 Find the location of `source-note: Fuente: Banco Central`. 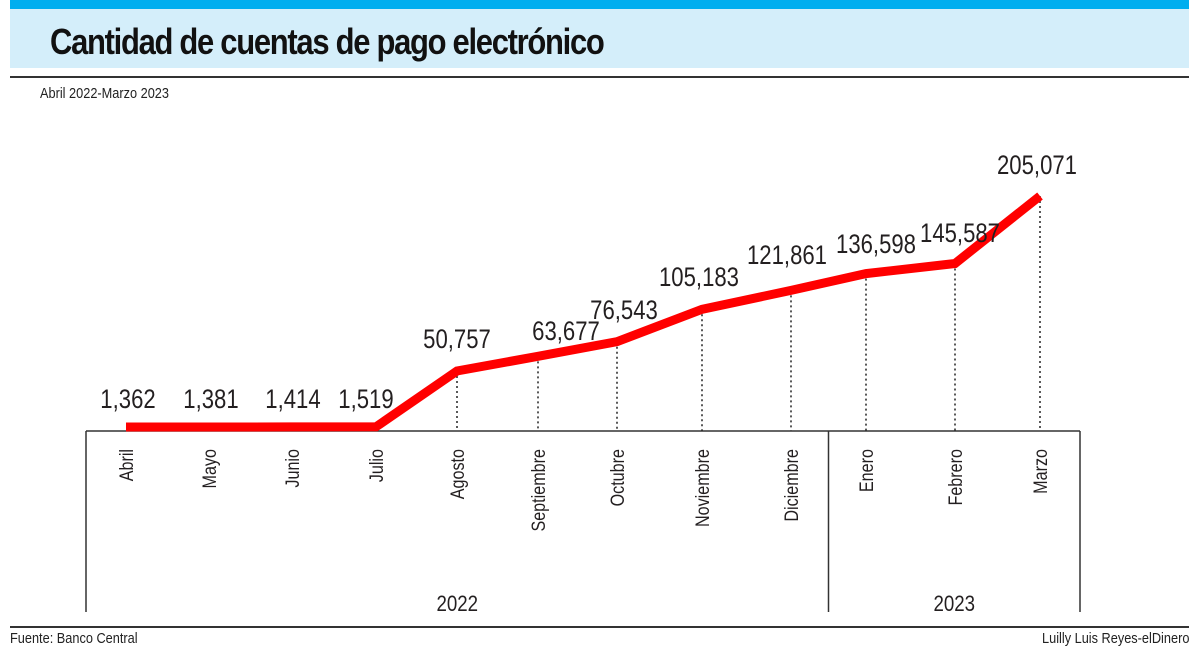

source-note: Fuente: Banco Central is located at coordinates (74, 638).